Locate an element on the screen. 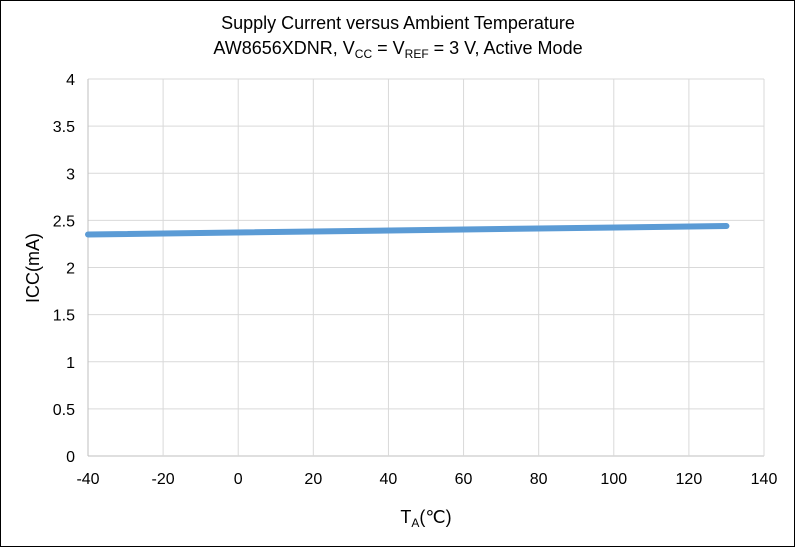 This screenshot has width=795, height=548. y-tick-label: 1.5 is located at coordinates (64, 316).